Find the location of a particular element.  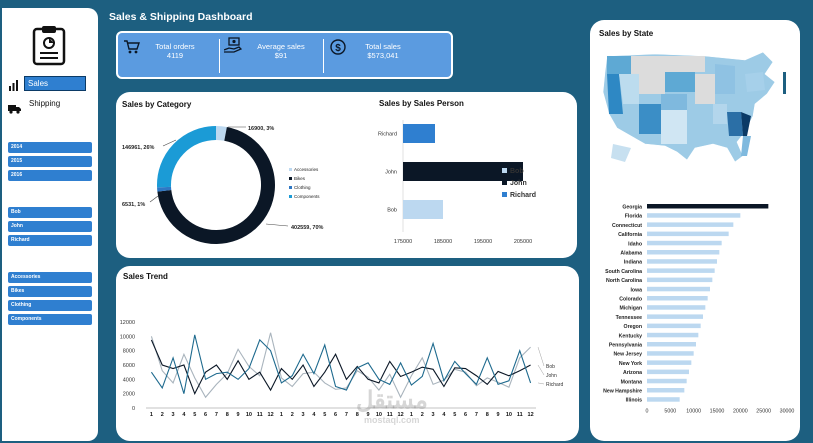

trend-y-tick: 8000 is located at coordinates (129, 352).